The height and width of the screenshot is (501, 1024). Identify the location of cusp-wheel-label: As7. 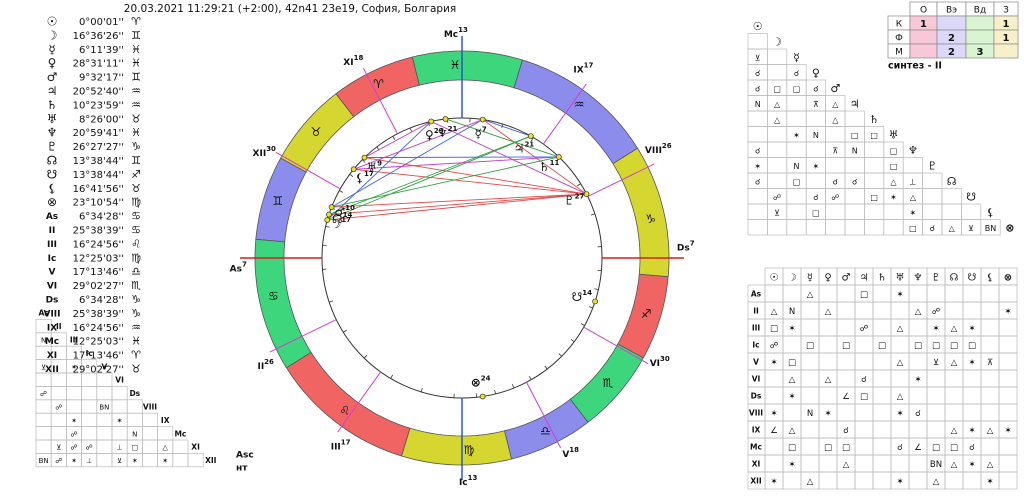
(238, 268).